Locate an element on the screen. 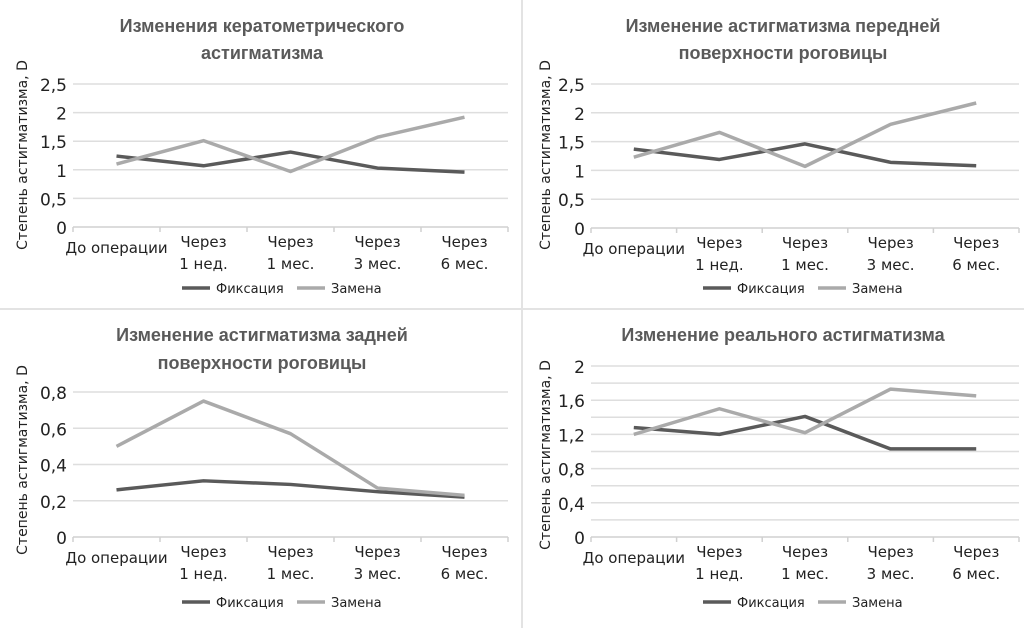  y-tick-label: 1,6 is located at coordinates (571, 402).